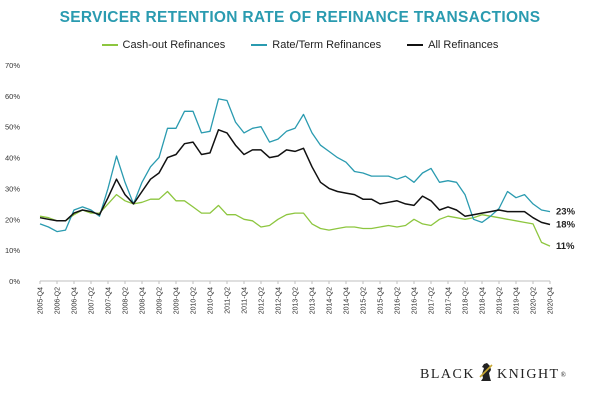 The height and width of the screenshot is (401, 600). Describe the element at coordinates (160, 300) in the screenshot. I see `x-tick-label: 2009-Q2` at that location.